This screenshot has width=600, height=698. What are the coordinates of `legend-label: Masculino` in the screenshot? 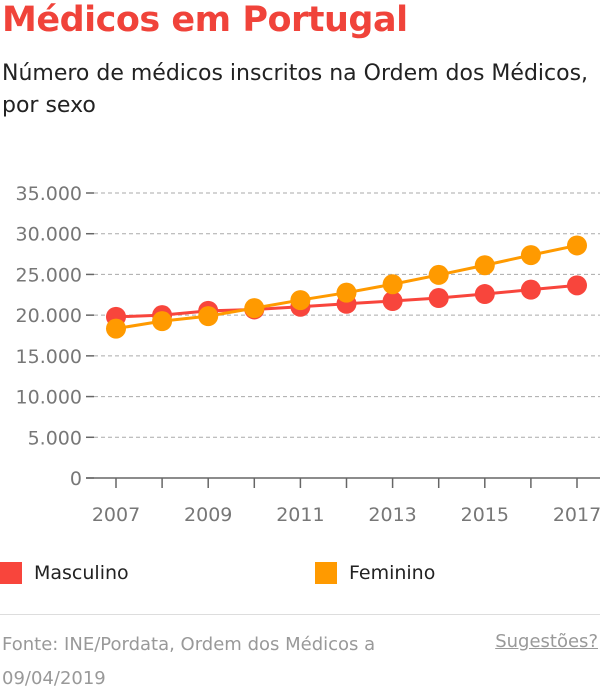 It's located at (81, 573).